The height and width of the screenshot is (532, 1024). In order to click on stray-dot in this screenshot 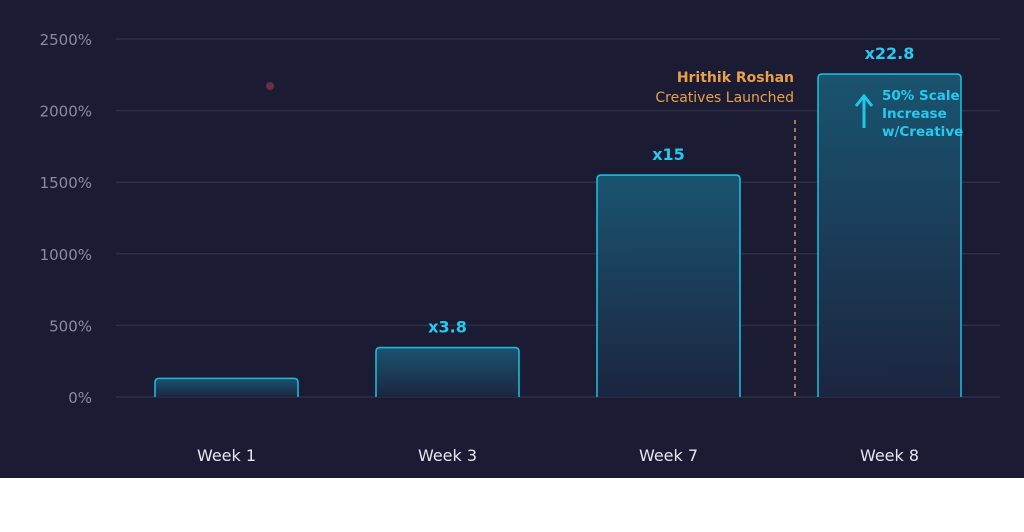, I will do `click(270, 86)`.